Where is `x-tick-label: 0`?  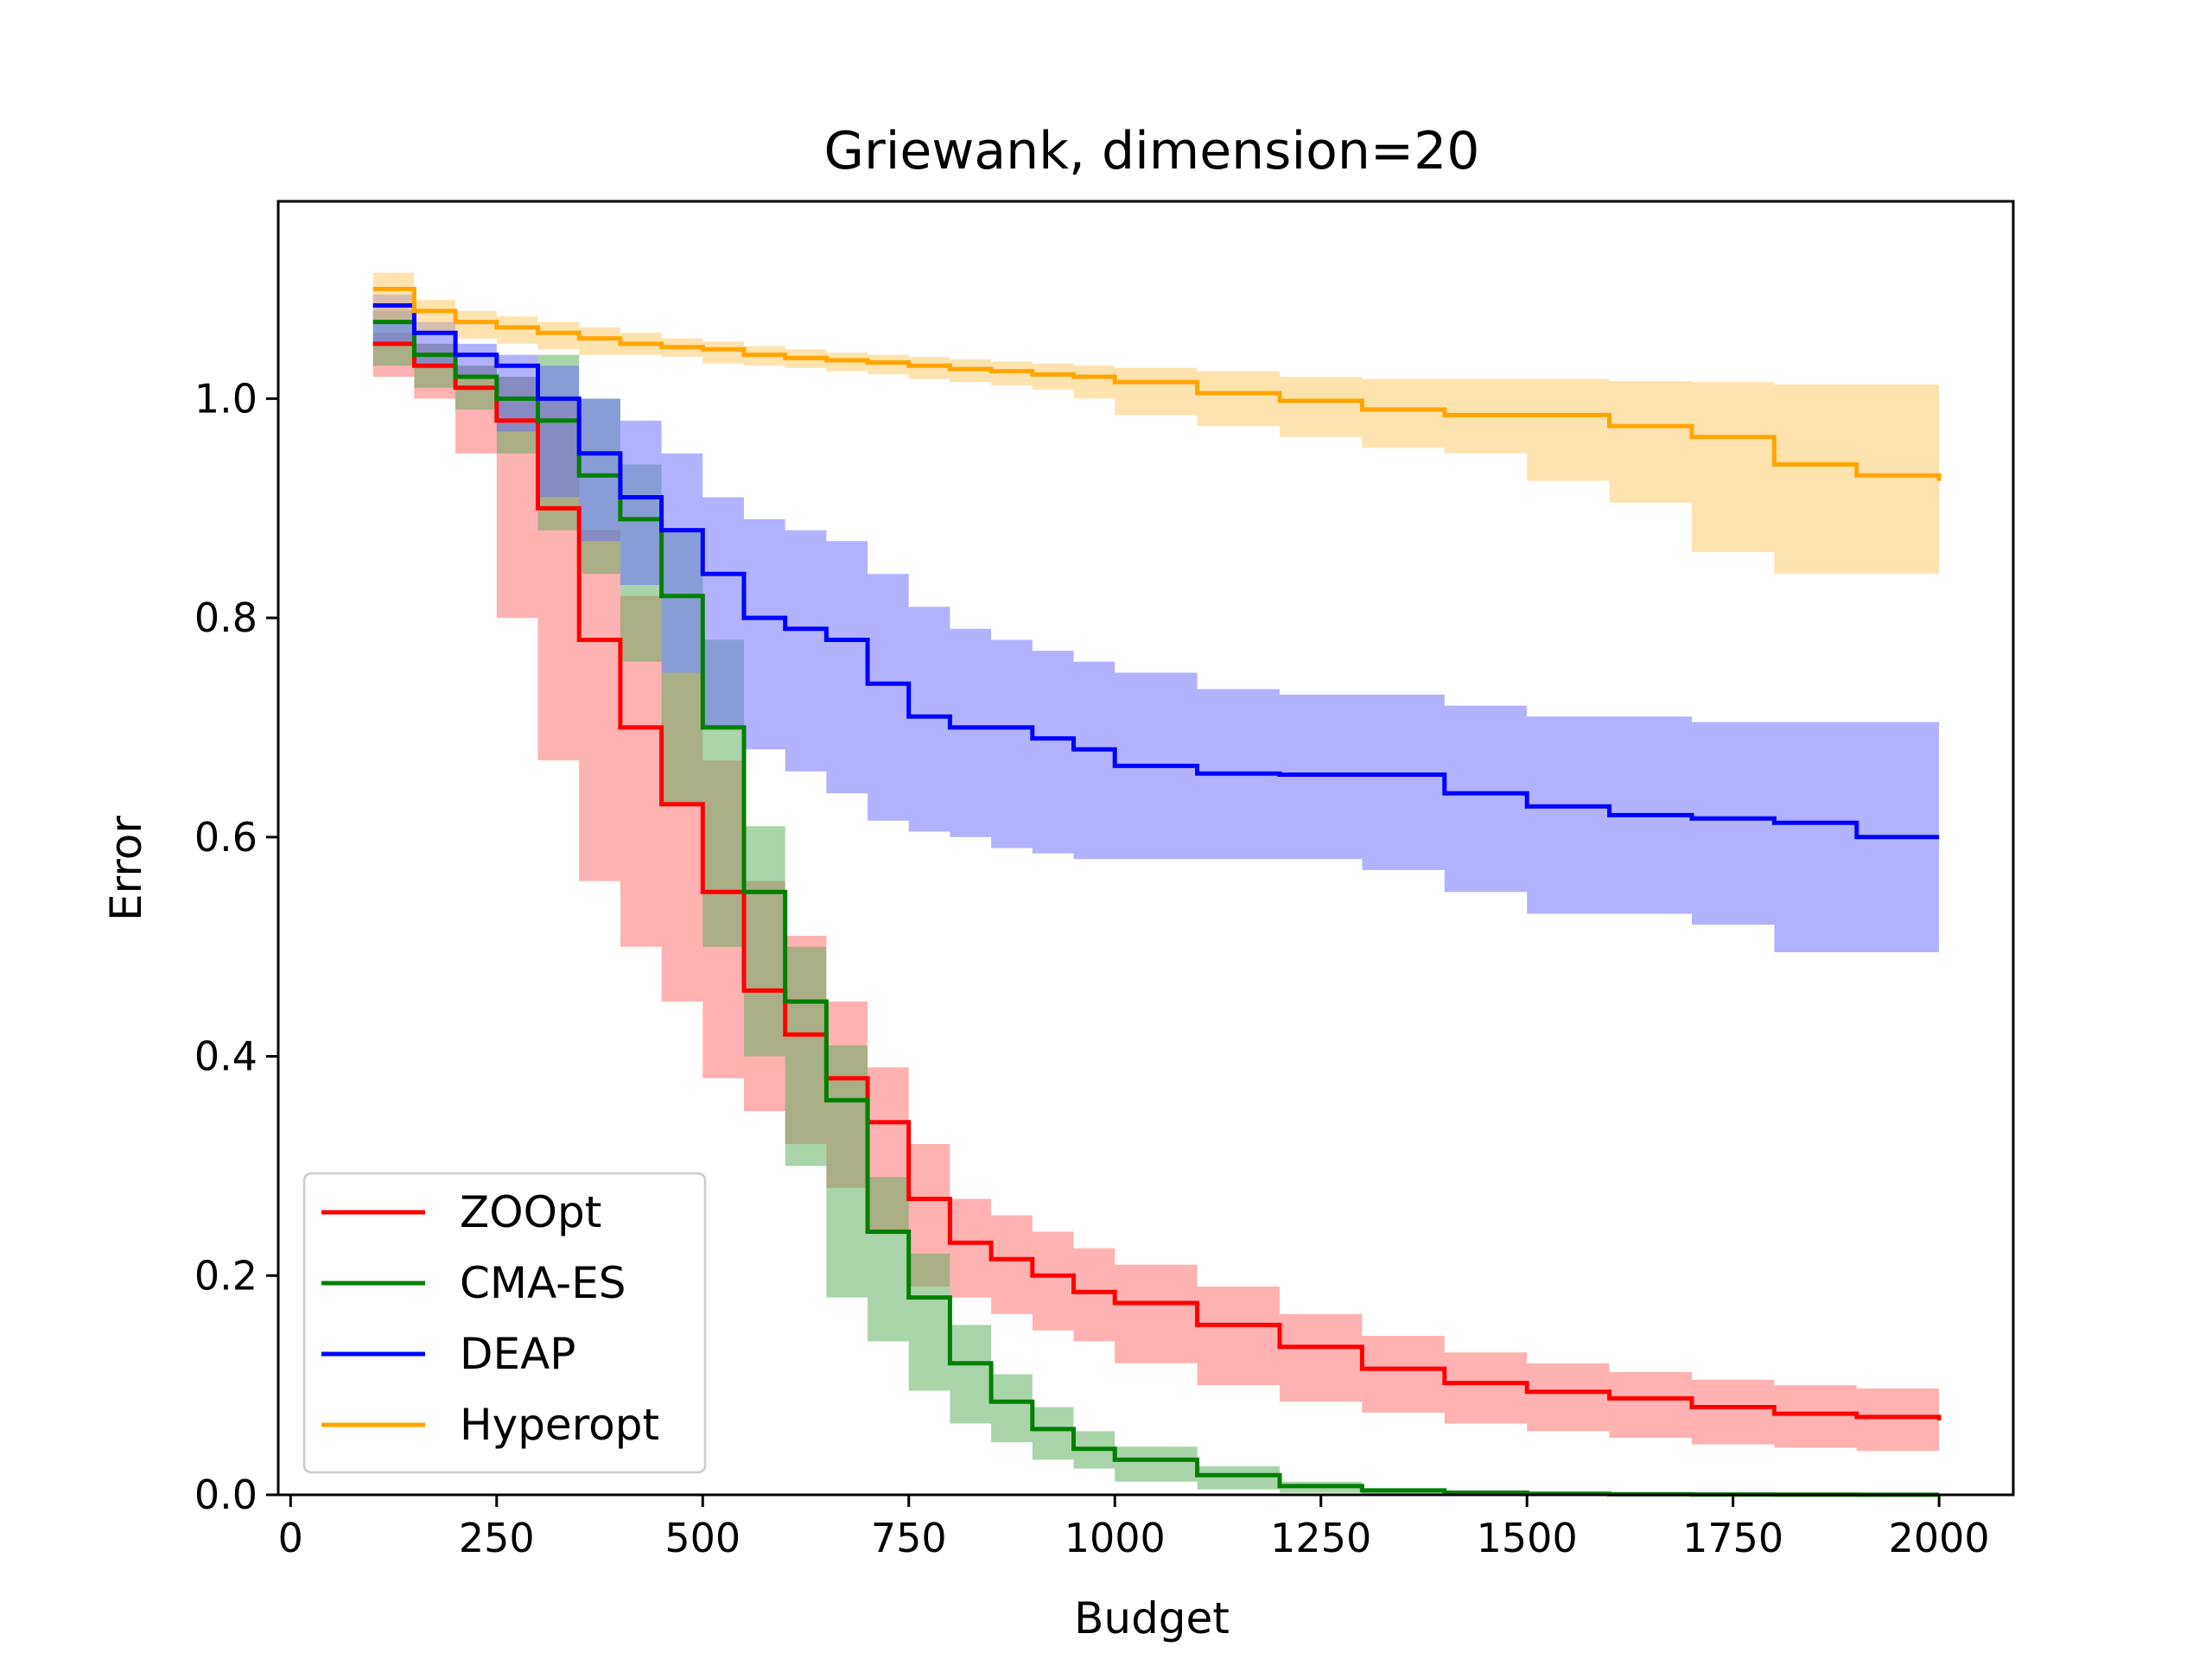 x-tick-label: 0 is located at coordinates (290, 1538).